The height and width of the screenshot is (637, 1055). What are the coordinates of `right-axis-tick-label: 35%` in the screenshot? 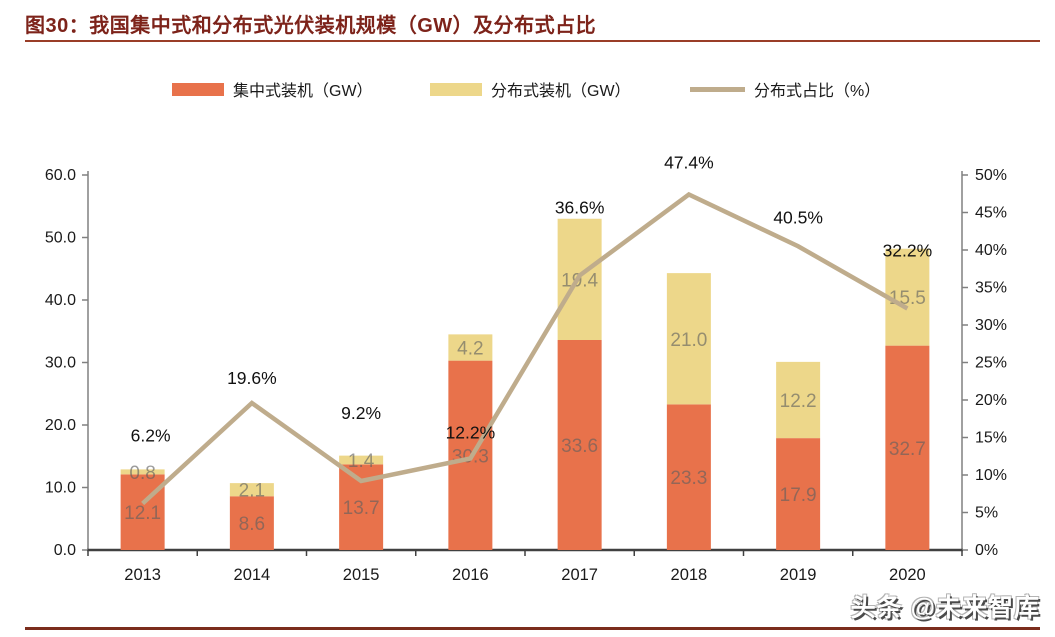 It's located at (991, 288).